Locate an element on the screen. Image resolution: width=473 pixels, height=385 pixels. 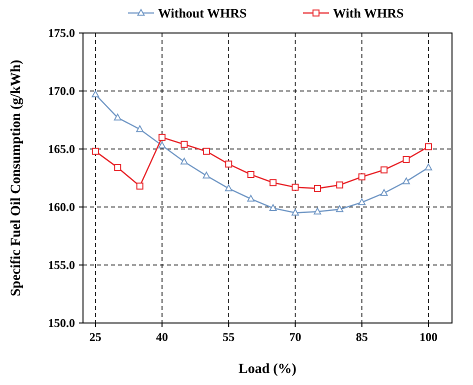
y-tick-label: 155.0 is located at coordinates (61, 265).